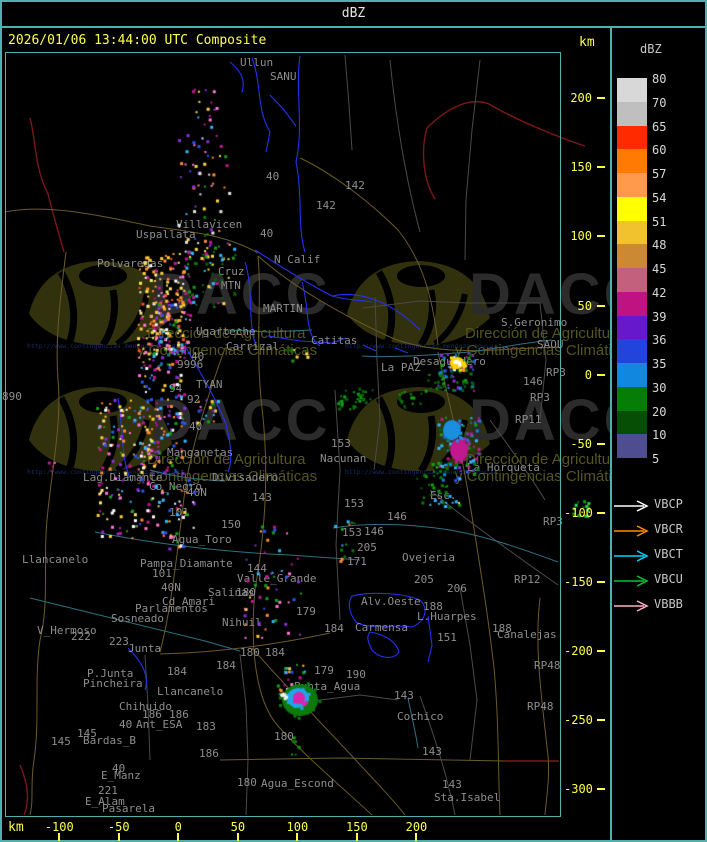  Describe the element at coordinates (659, 79) in the screenshot. I see `colorbar-value-label: 80` at that location.